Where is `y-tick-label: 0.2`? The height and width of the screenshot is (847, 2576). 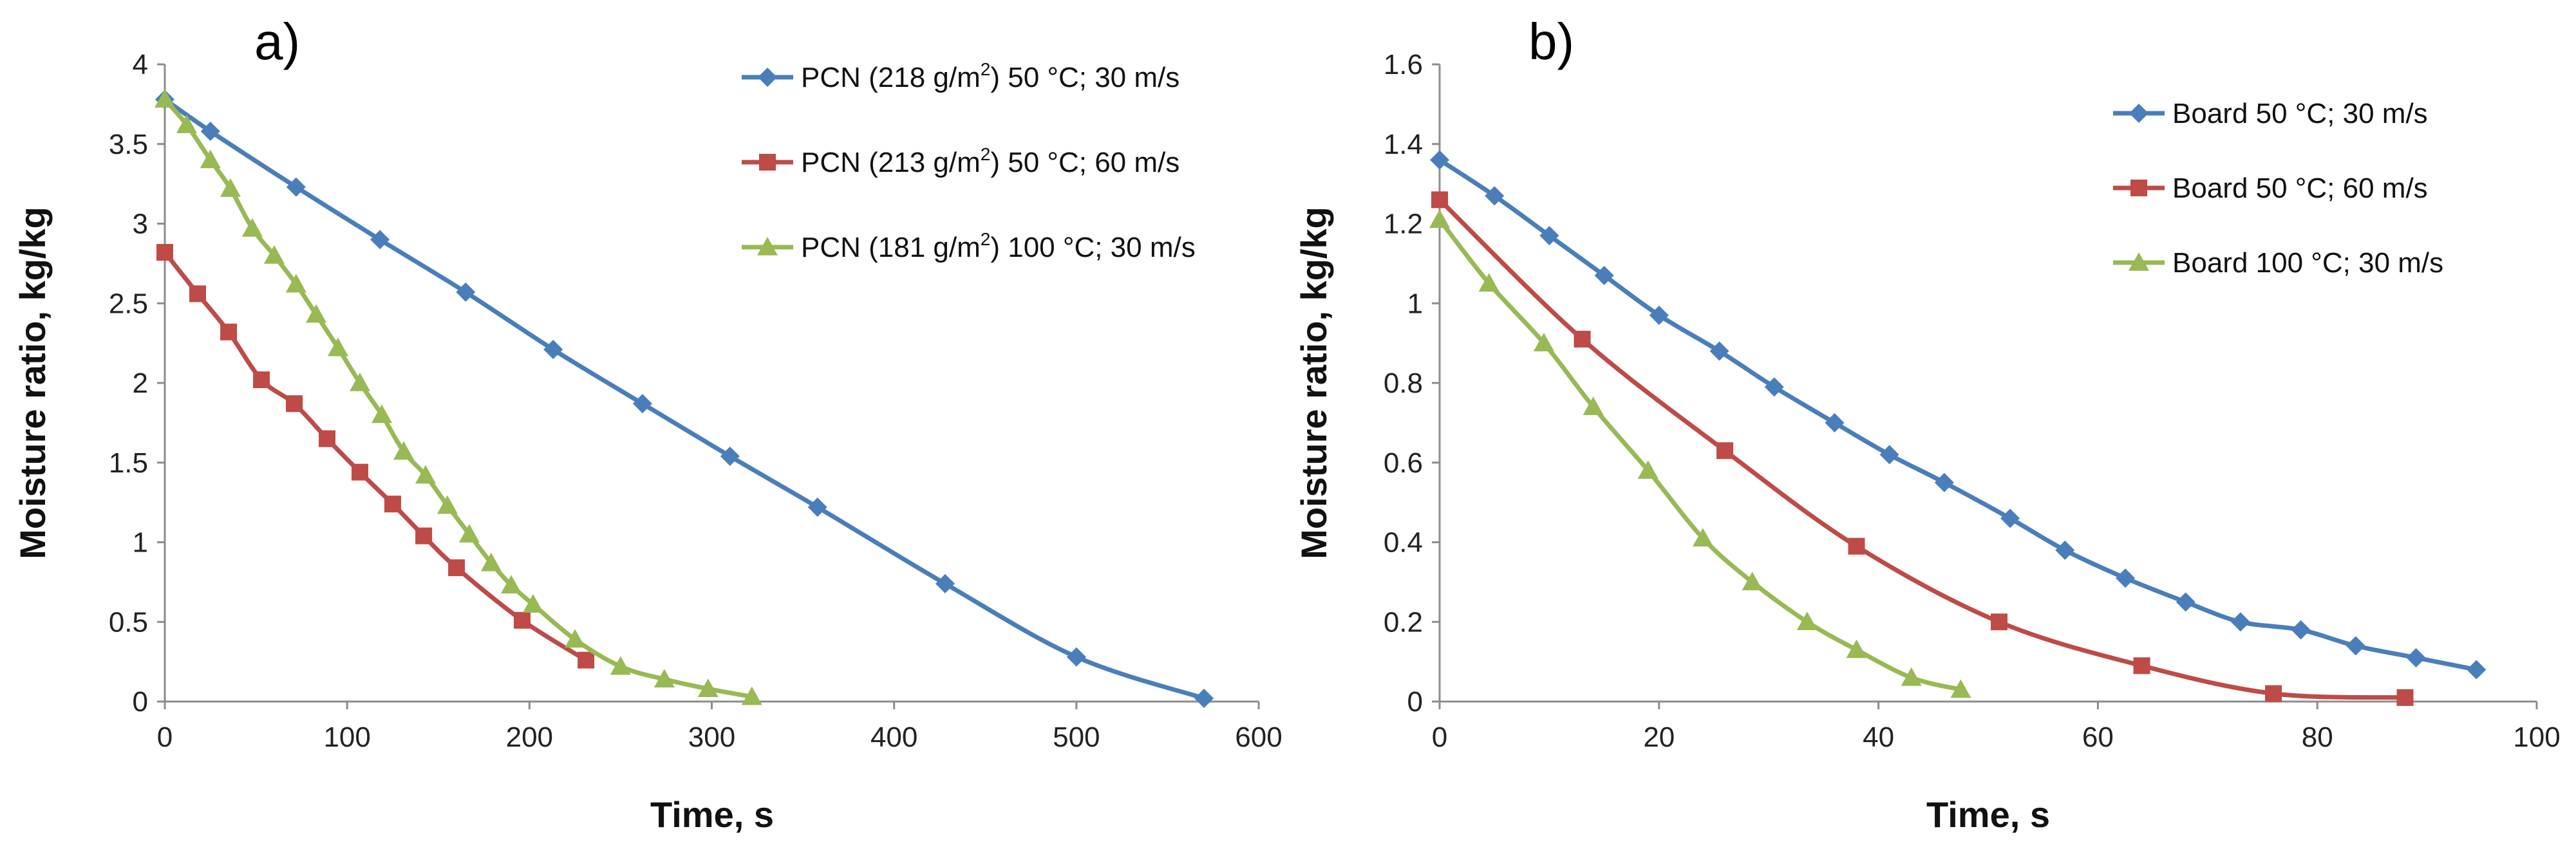
y-tick-label: 0.2 is located at coordinates (1403, 622).